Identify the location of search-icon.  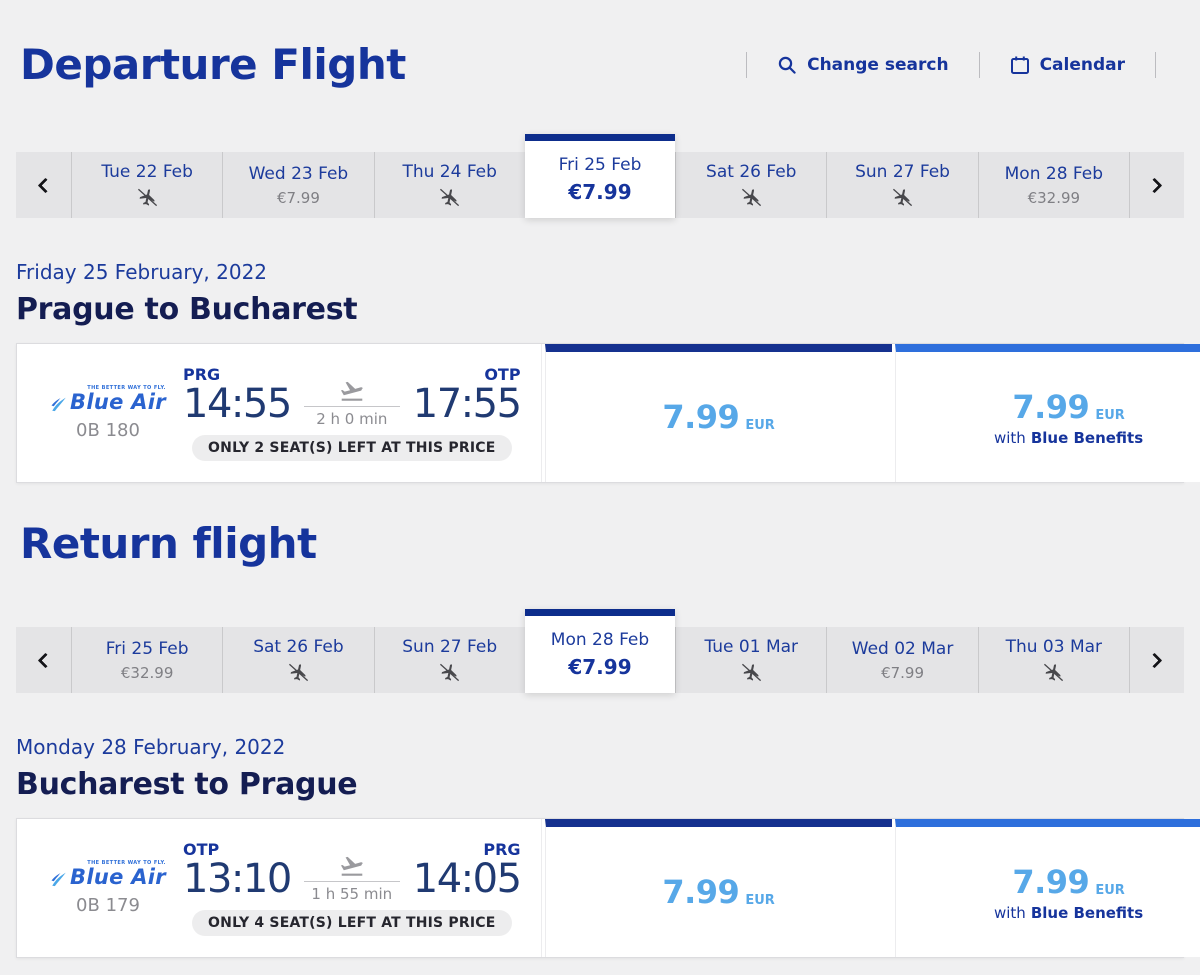
(787, 65).